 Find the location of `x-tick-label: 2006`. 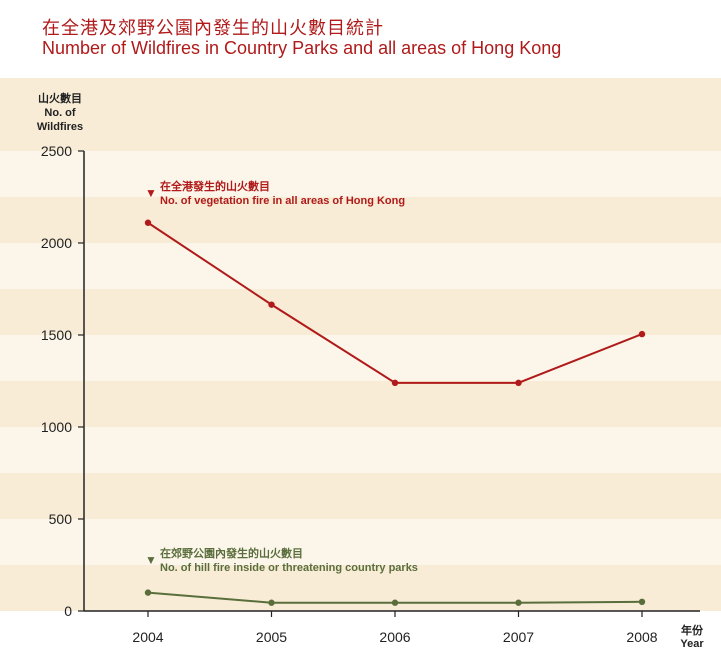

x-tick-label: 2006 is located at coordinates (394, 637).